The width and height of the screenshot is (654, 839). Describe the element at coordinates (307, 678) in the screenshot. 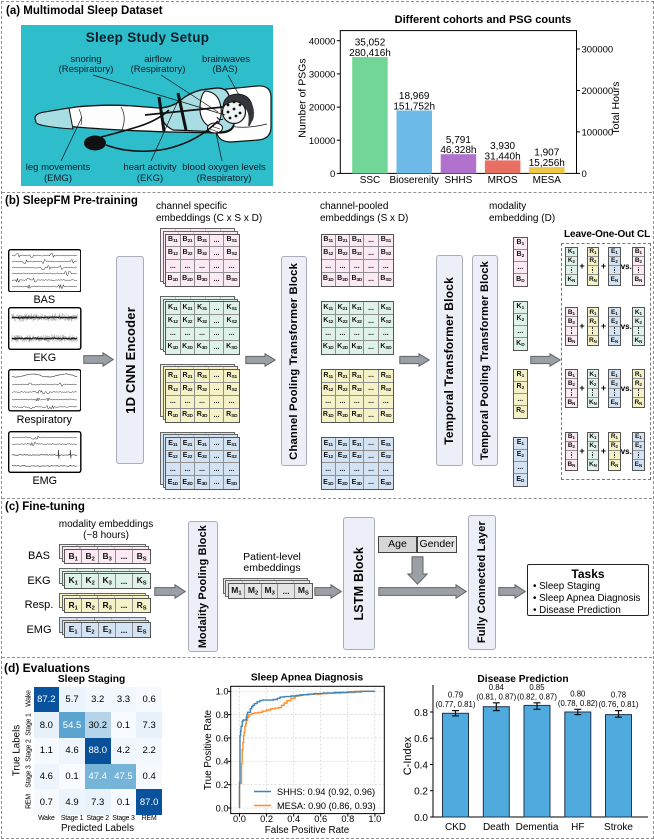

I see `svg-text: Sleep Apnea Diagnosis` at that location.